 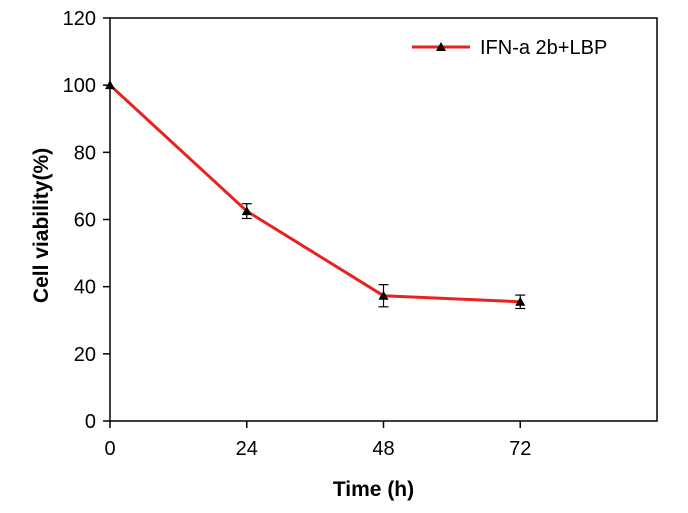 I want to click on x-axis-title: Time (h), so click(x=373, y=489).